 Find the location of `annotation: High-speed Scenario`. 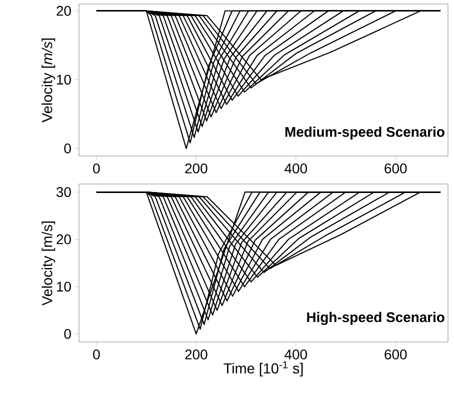

annotation: High-speed Scenario is located at coordinates (375, 318).